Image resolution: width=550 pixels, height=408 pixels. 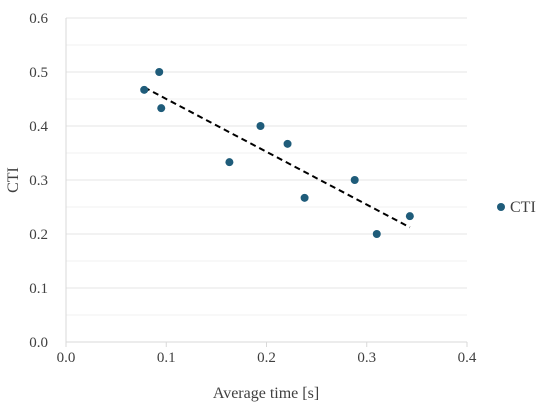 I want to click on legend-marker, so click(x=501, y=207).